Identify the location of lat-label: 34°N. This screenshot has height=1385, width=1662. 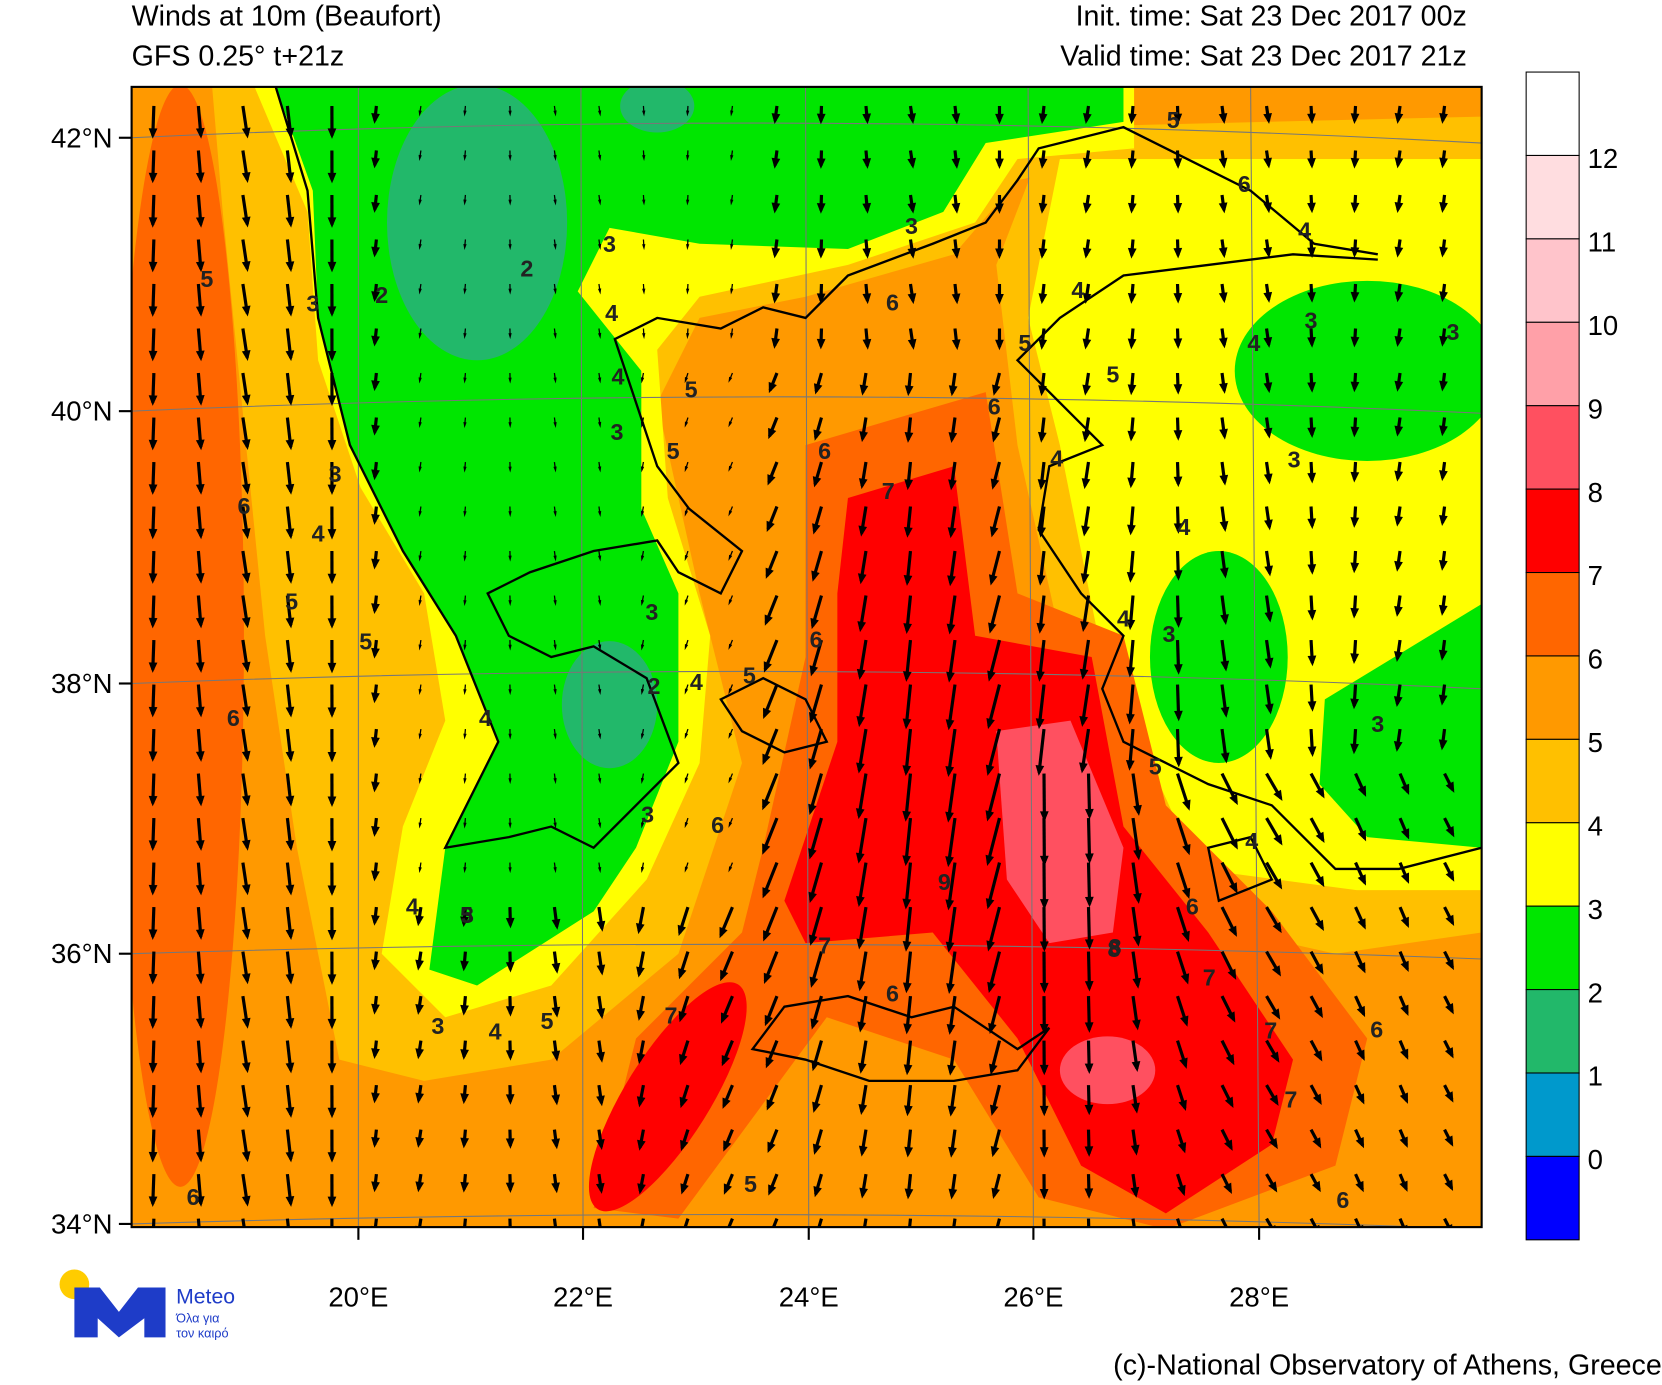
(82, 1223).